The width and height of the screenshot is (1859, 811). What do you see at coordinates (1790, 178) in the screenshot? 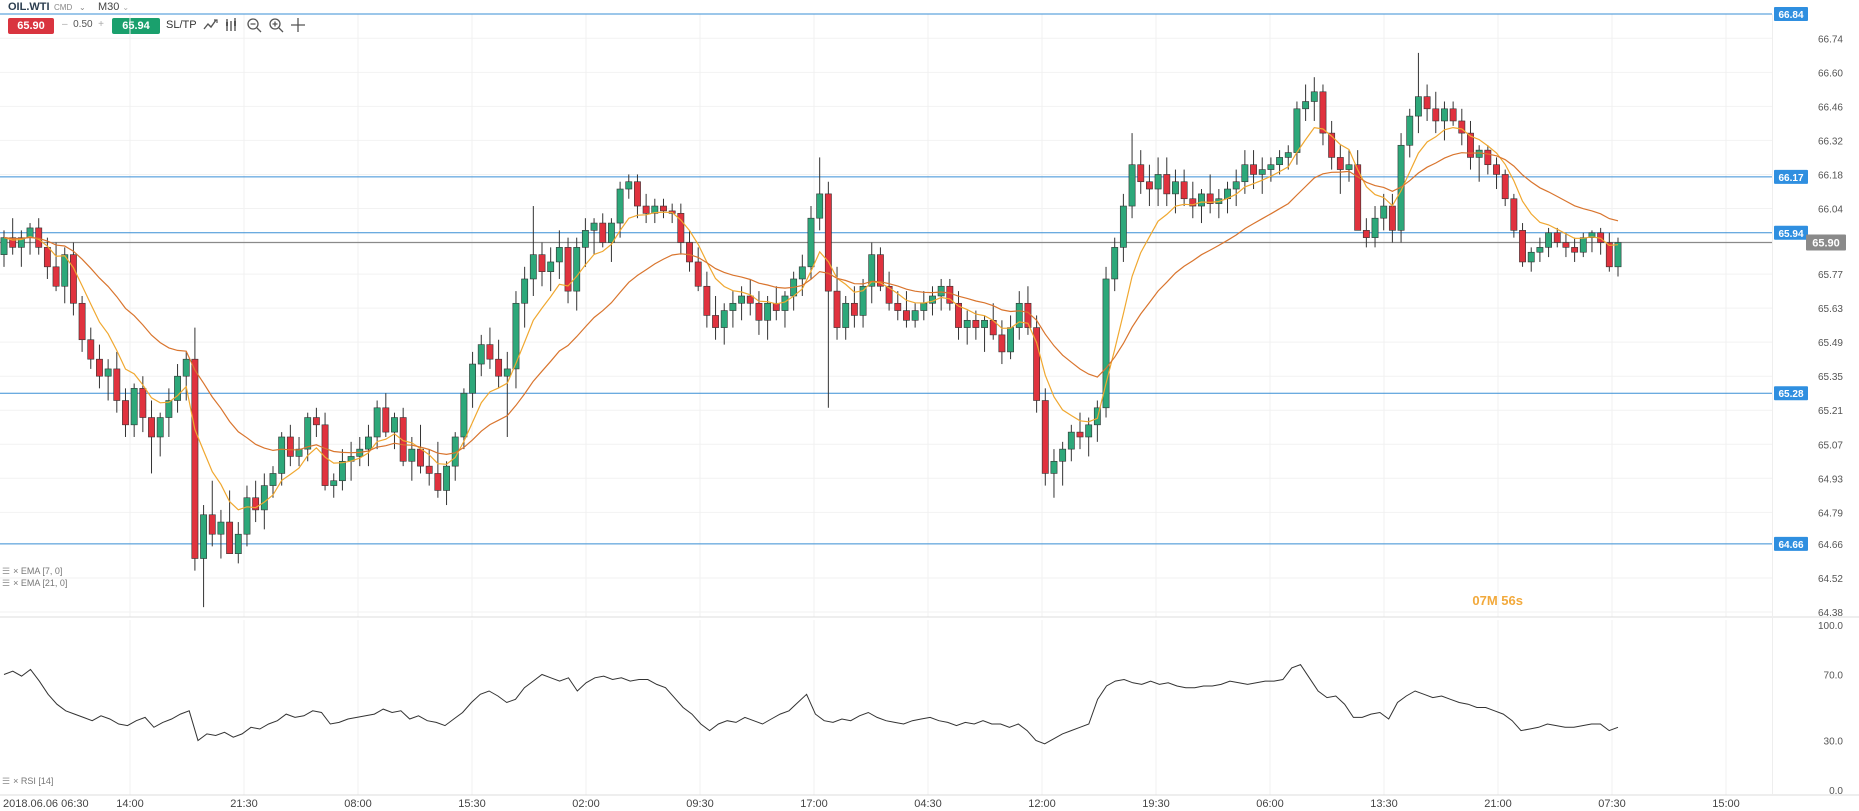
I see `price-line-label: 66.17` at bounding box center [1790, 178].